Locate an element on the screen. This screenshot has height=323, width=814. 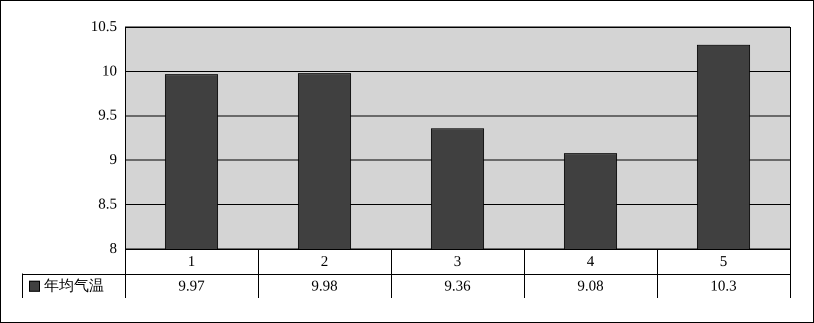
y-tick-label: 9 is located at coordinates (113, 160).